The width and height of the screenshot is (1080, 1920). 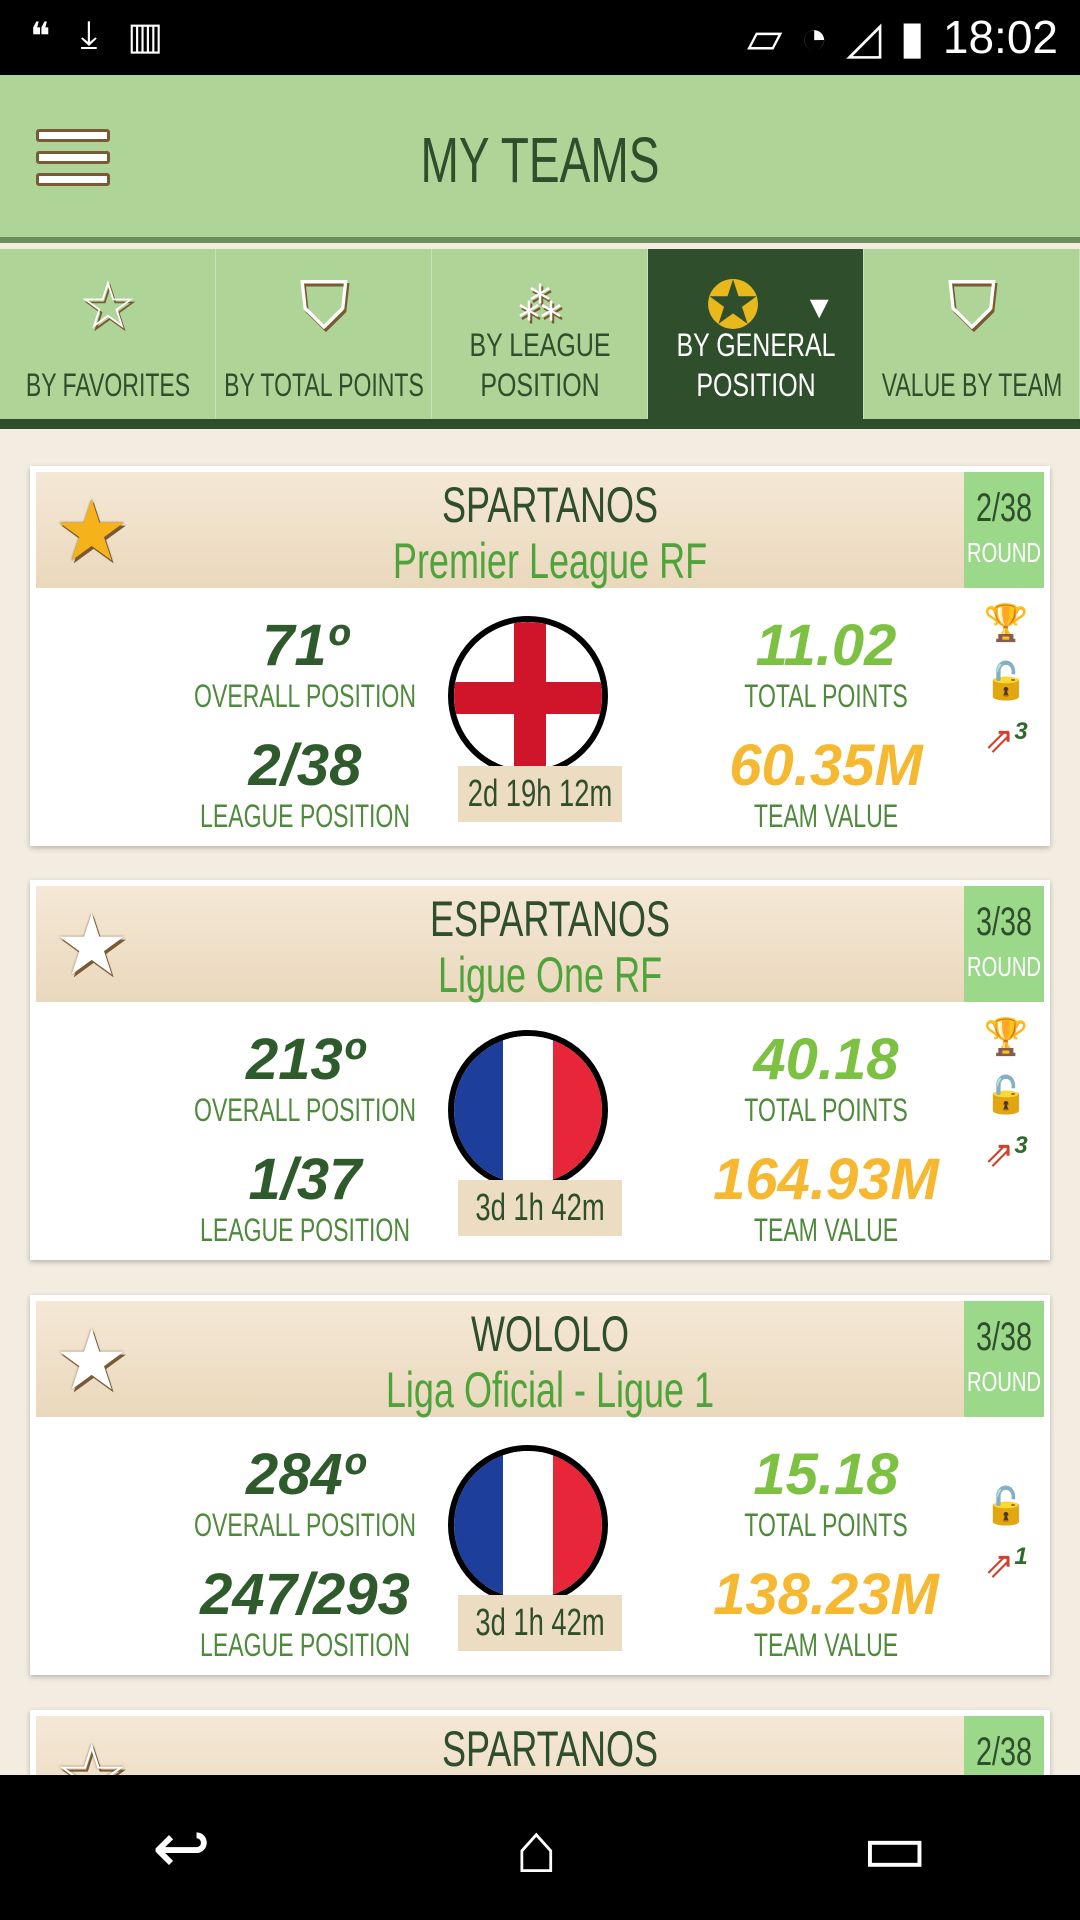 I want to click on team-value: 138.23M, so click(x=826, y=1594).